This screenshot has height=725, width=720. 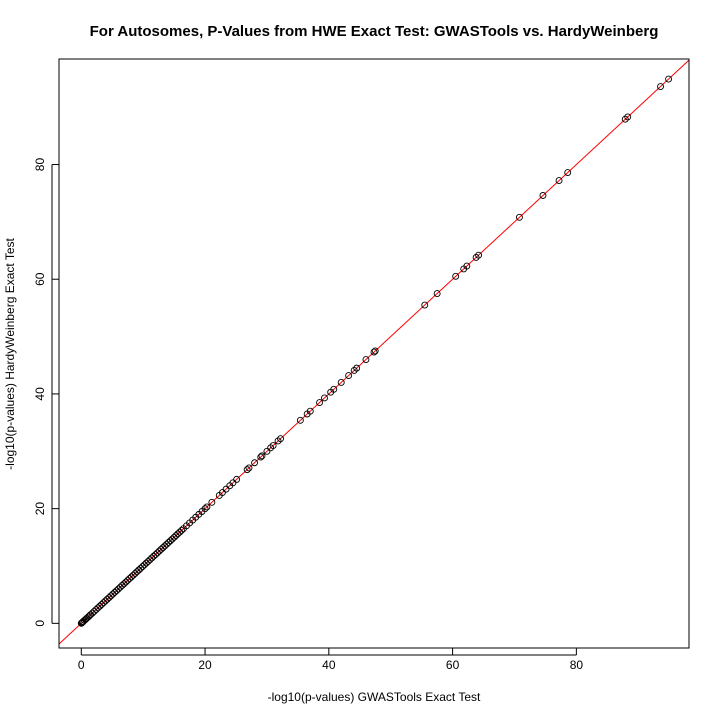 What do you see at coordinates (40, 509) in the screenshot?
I see `y-tick-label: 20` at bounding box center [40, 509].